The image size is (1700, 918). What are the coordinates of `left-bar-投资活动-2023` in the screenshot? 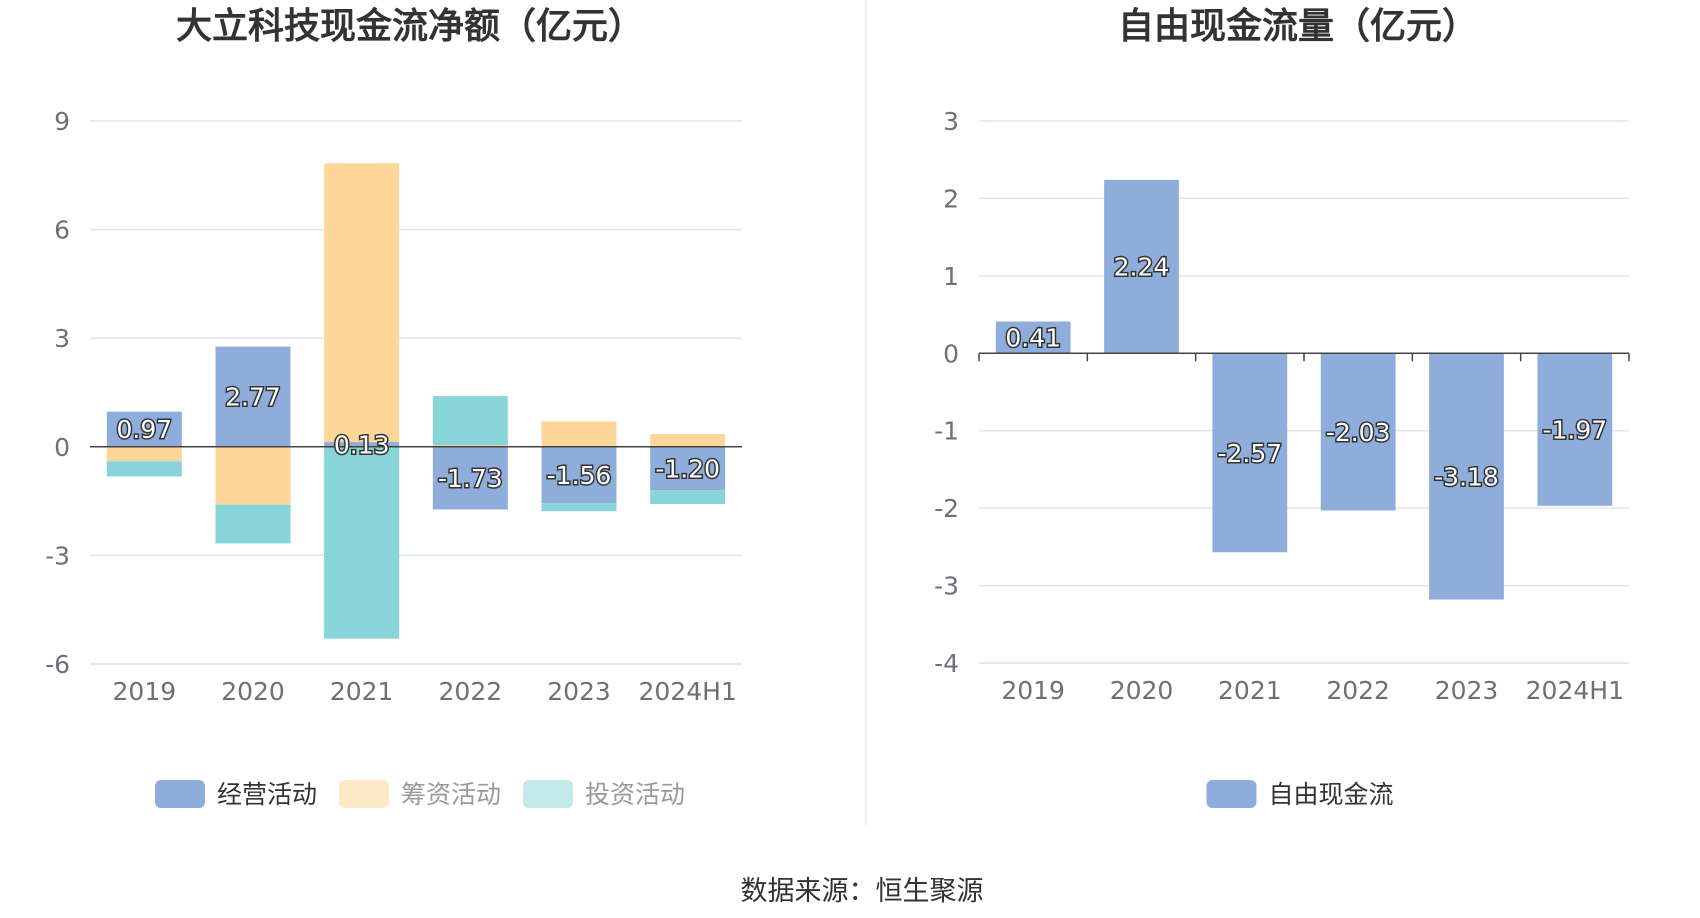 It's located at (579, 507).